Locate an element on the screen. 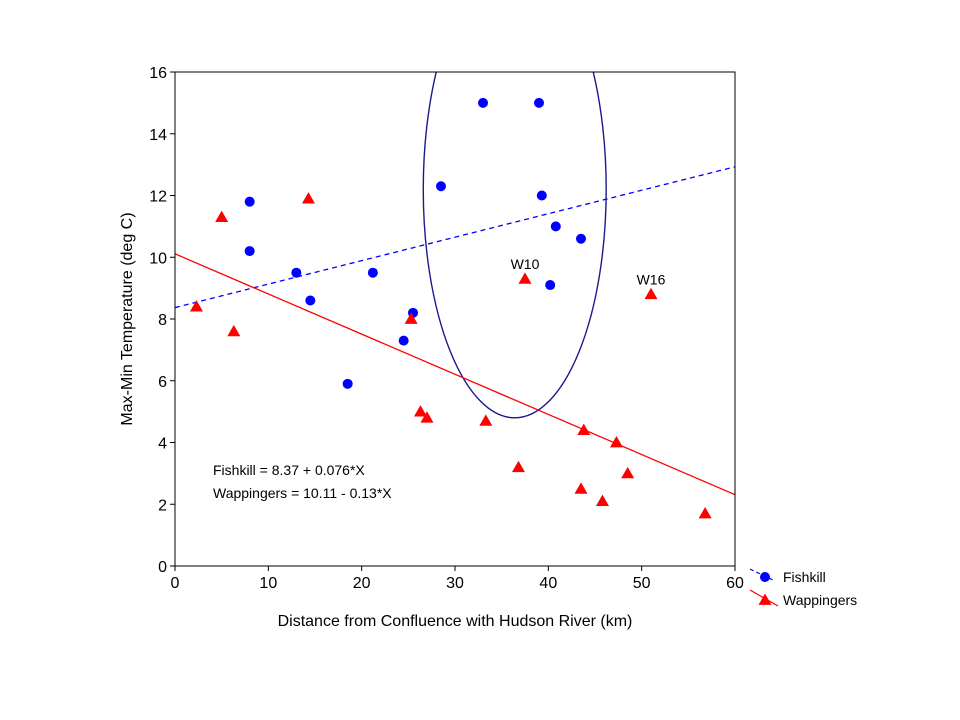 This screenshot has height=720, width=960. y-tick-label: 10 is located at coordinates (158, 258).